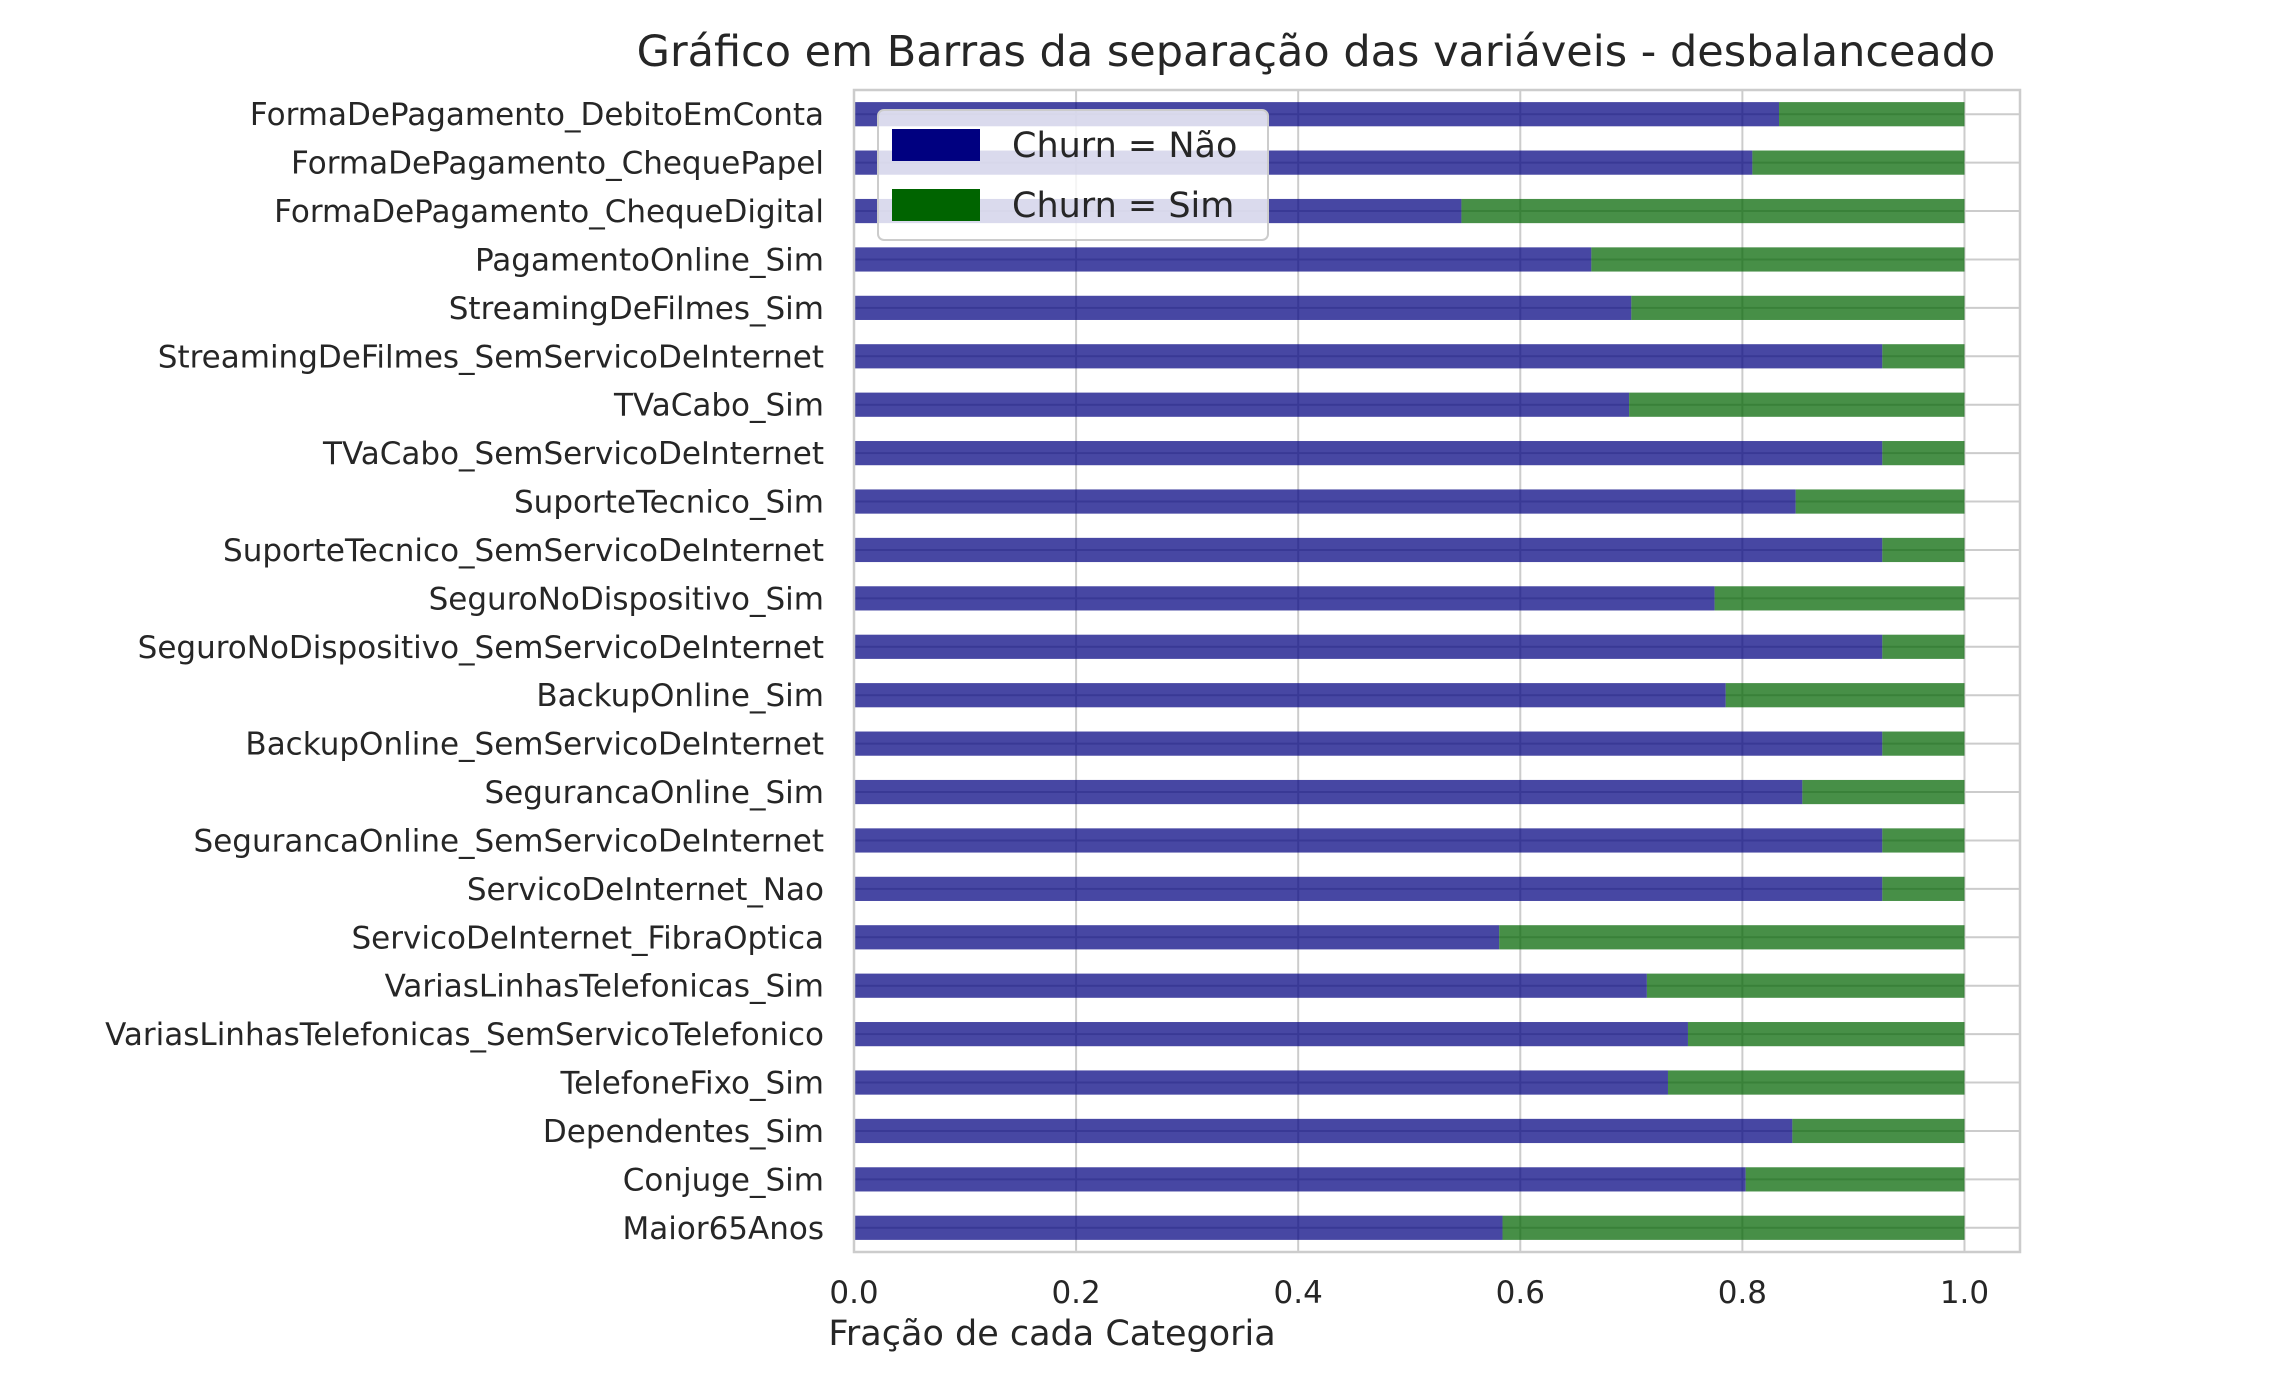 This screenshot has height=1394, width=2294. Describe the element at coordinates (655, 793) in the screenshot. I see `category-label: SegurancaOnline_Sim` at that location.